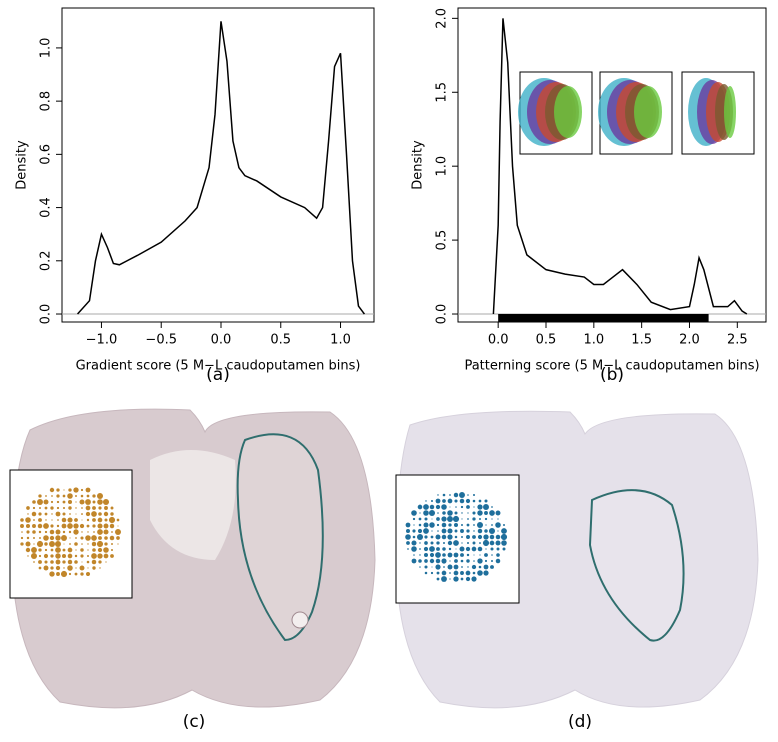 This screenshot has width=778, height=742. I want to click on y-tick-label: 0.5, so click(442, 240).